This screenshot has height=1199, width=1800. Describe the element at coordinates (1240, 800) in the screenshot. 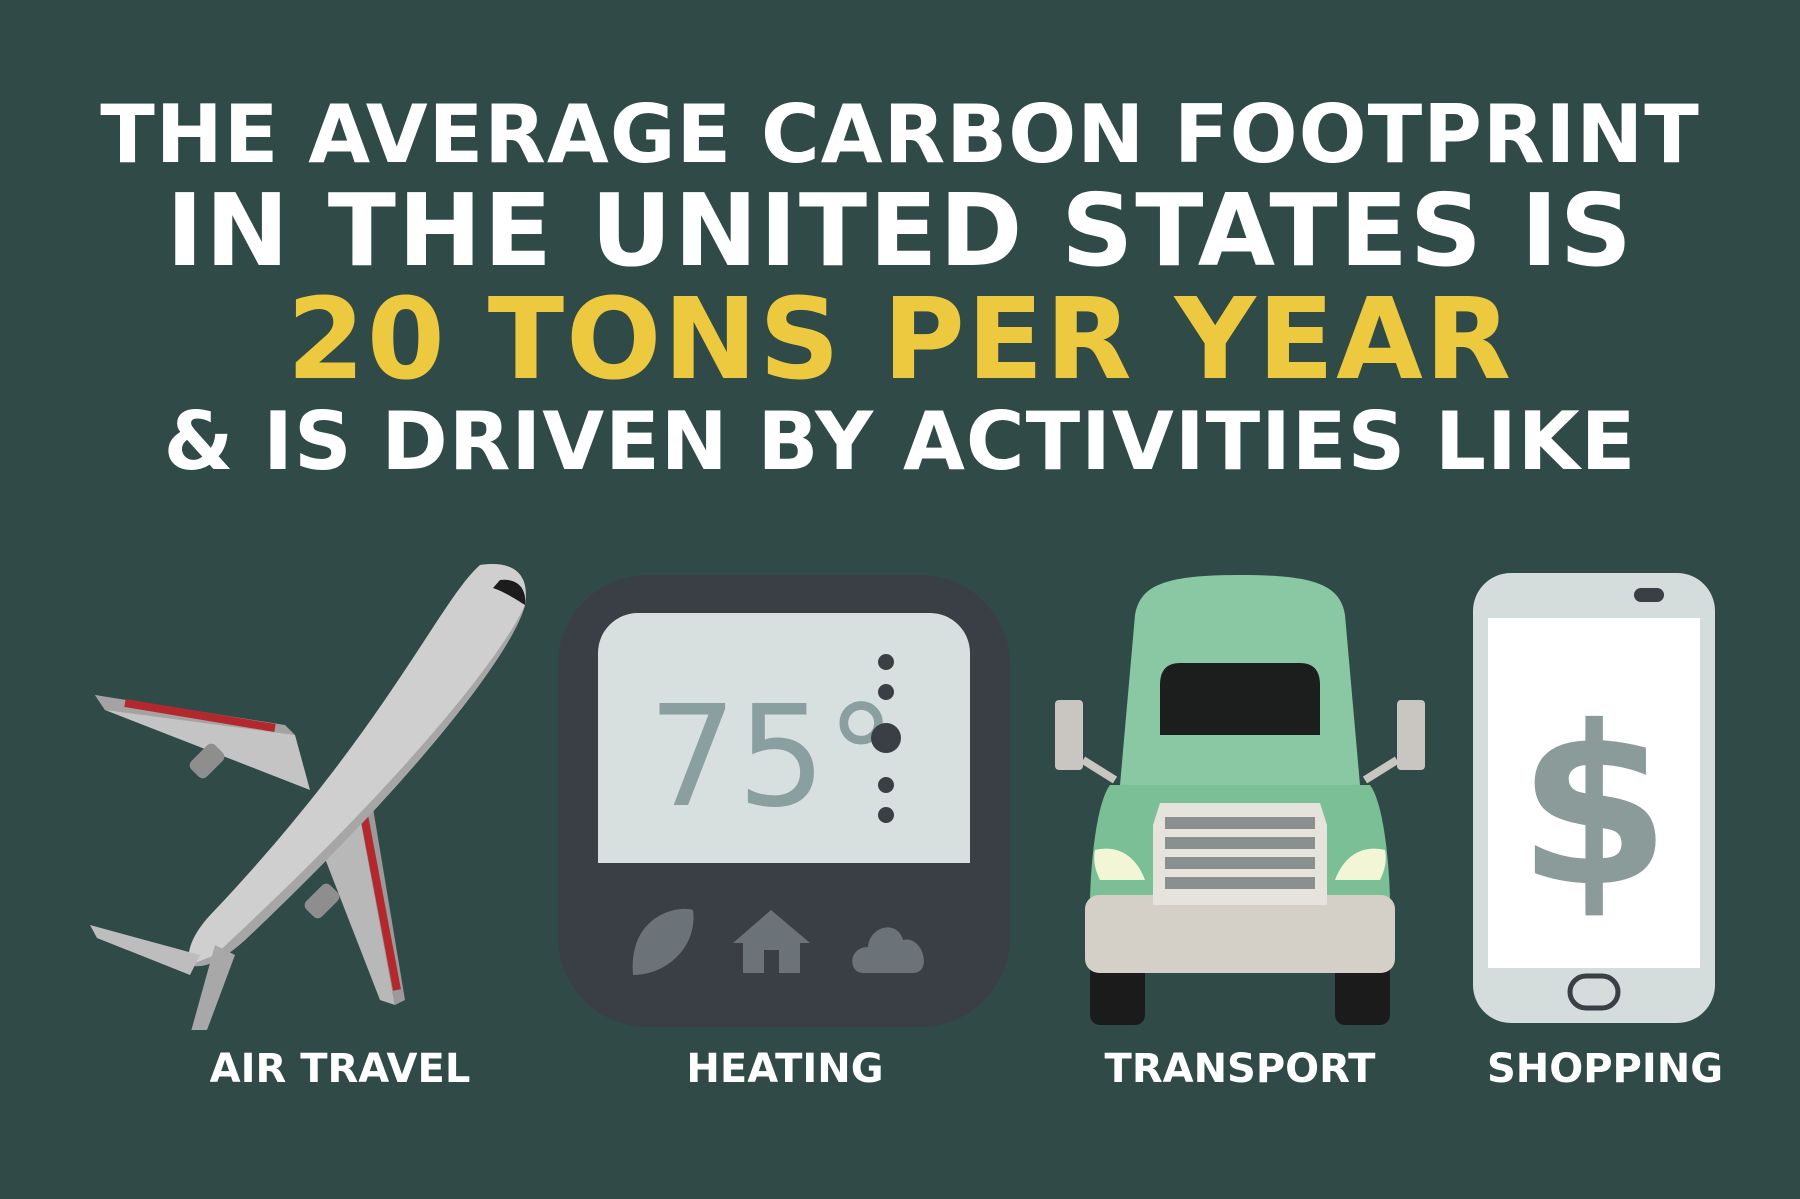

I see `truck-icon` at that location.